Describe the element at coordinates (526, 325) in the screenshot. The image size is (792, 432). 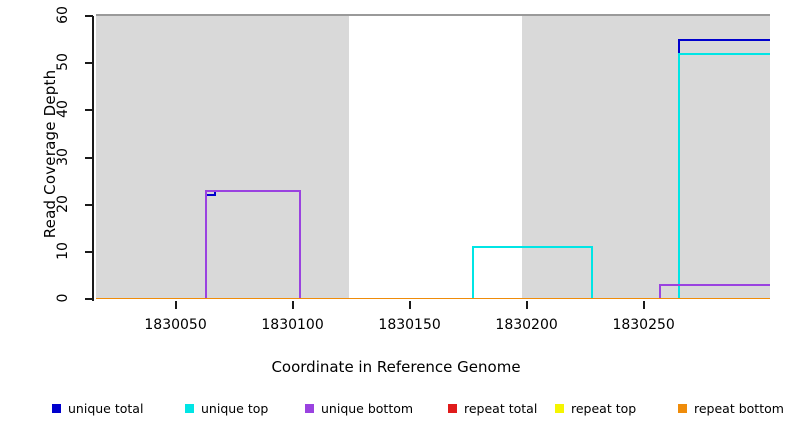
I see `x-tick-label: 1830200` at that location.